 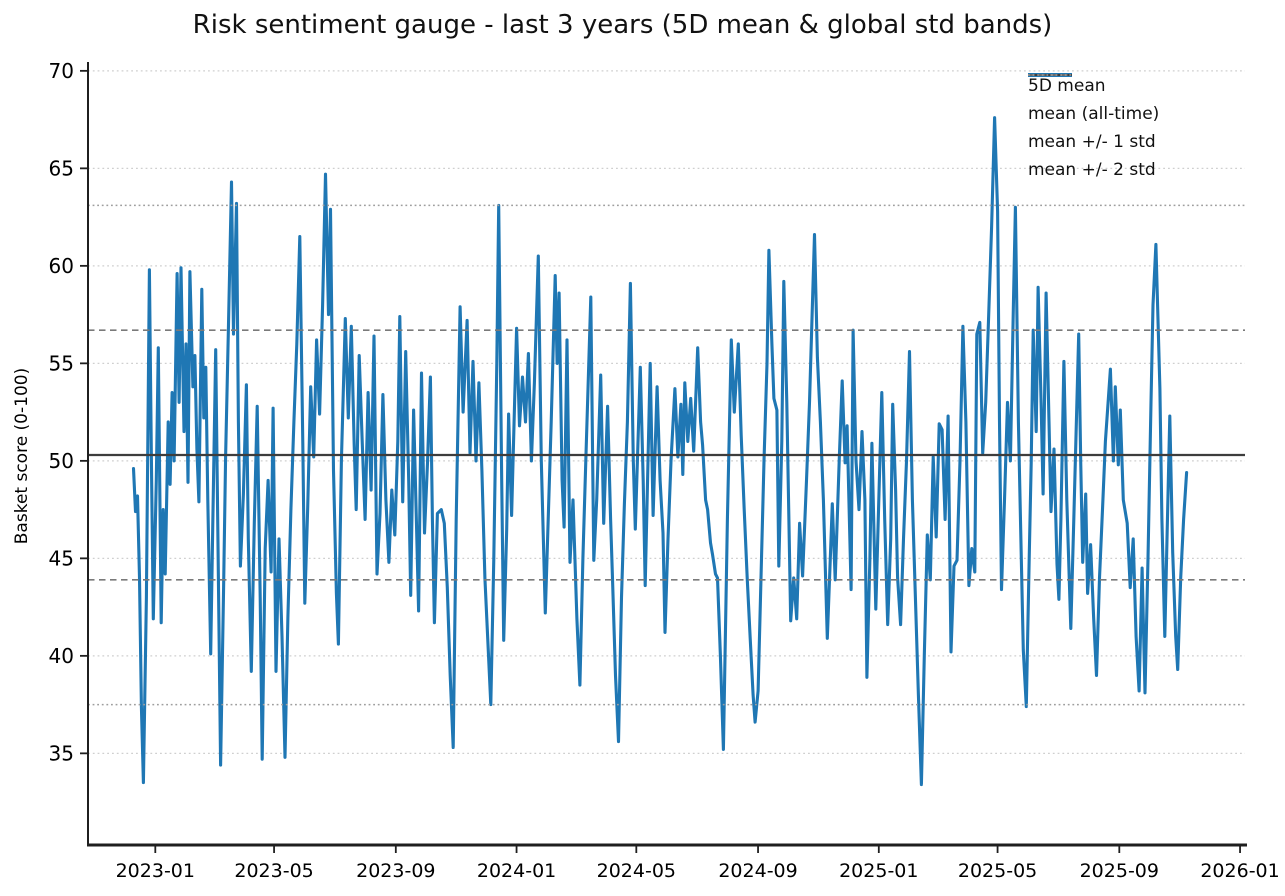 I want to click on y-tick-label: 60, so click(x=61, y=266).